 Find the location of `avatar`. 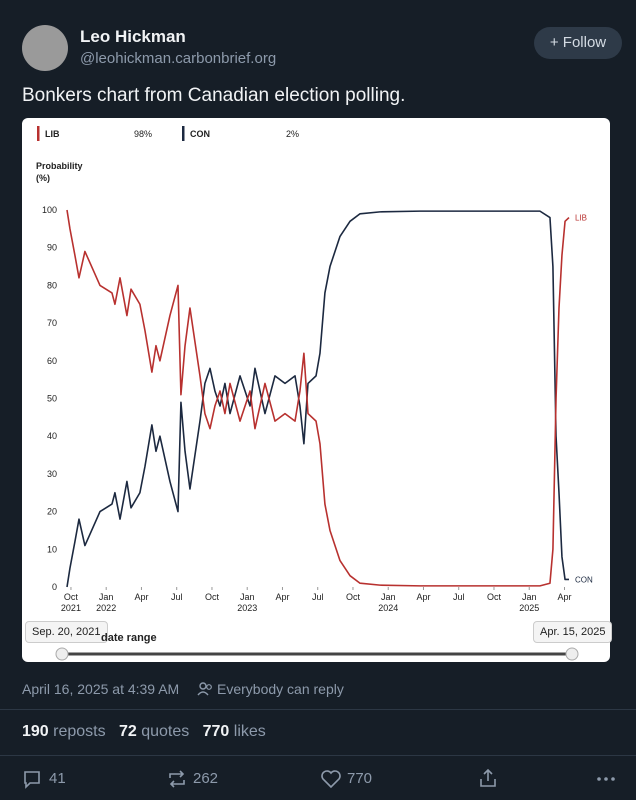

avatar is located at coordinates (45, 48).